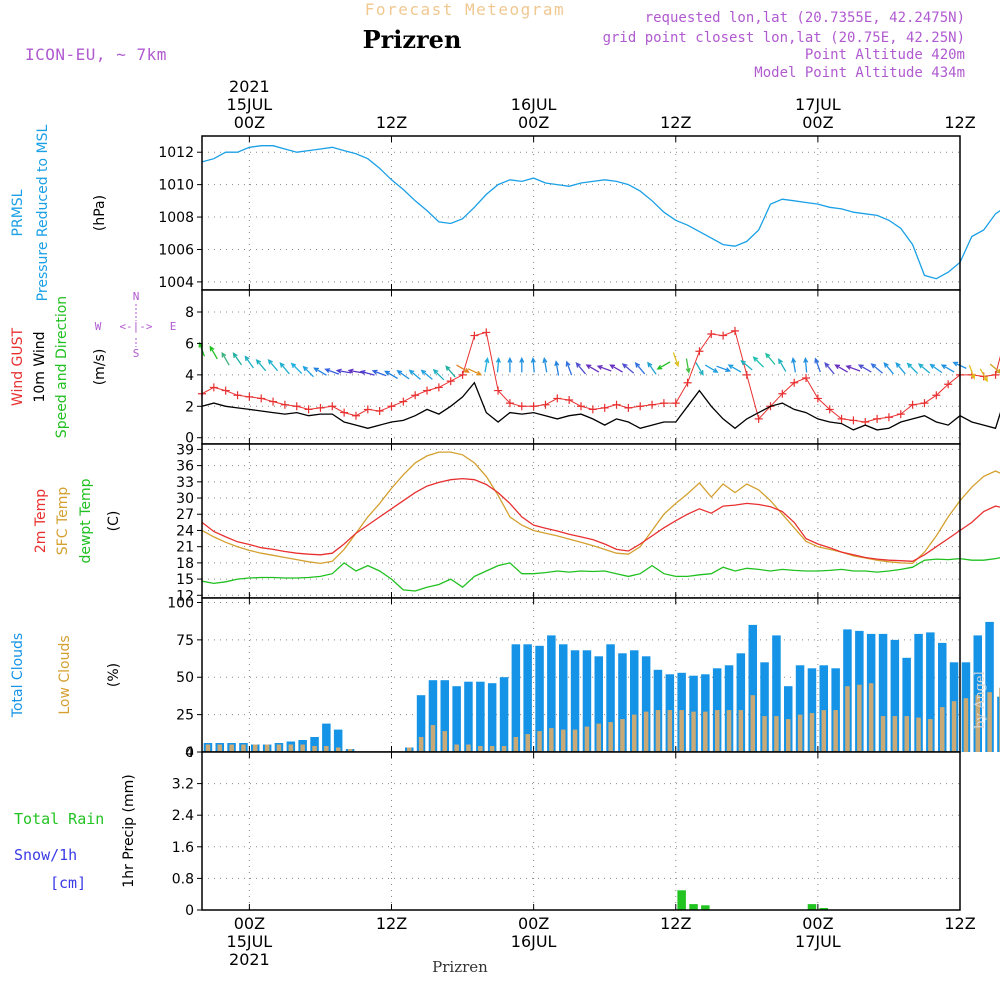 This screenshot has width=1000, height=1000. I want to click on panel-pressure-grid, so click(581, 213).